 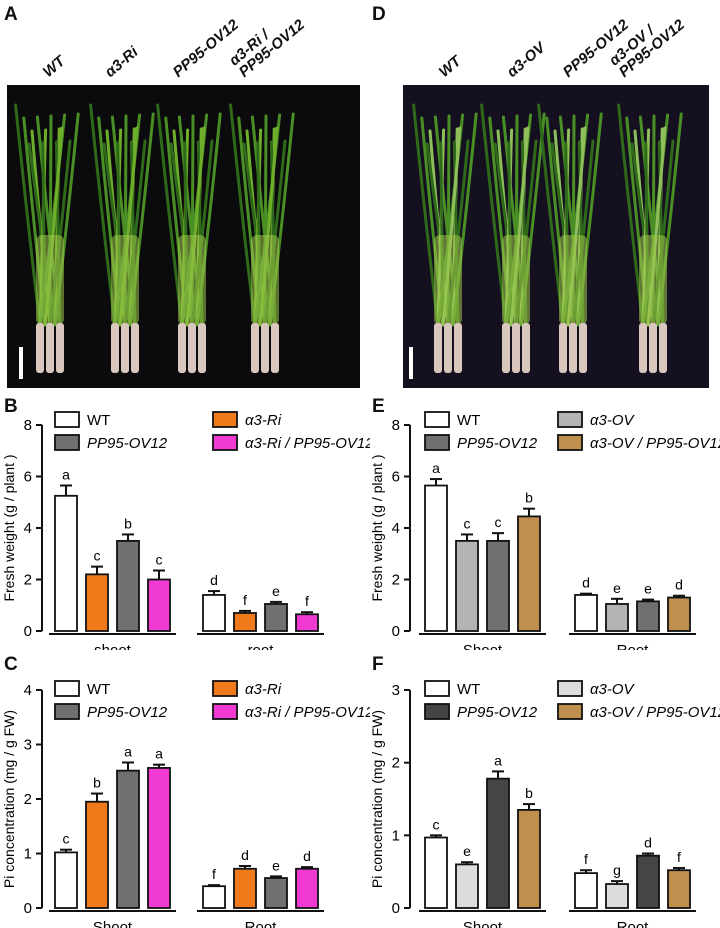 I want to click on y-tick-label: 1, so click(x=28, y=854).